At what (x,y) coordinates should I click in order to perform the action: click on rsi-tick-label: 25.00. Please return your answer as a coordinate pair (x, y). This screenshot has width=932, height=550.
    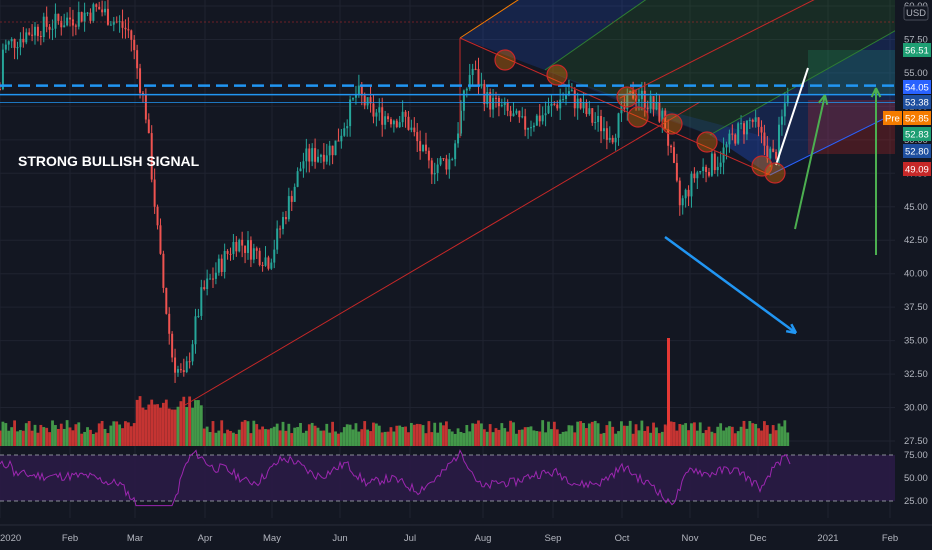
    Looking at the image, I should click on (916, 501).